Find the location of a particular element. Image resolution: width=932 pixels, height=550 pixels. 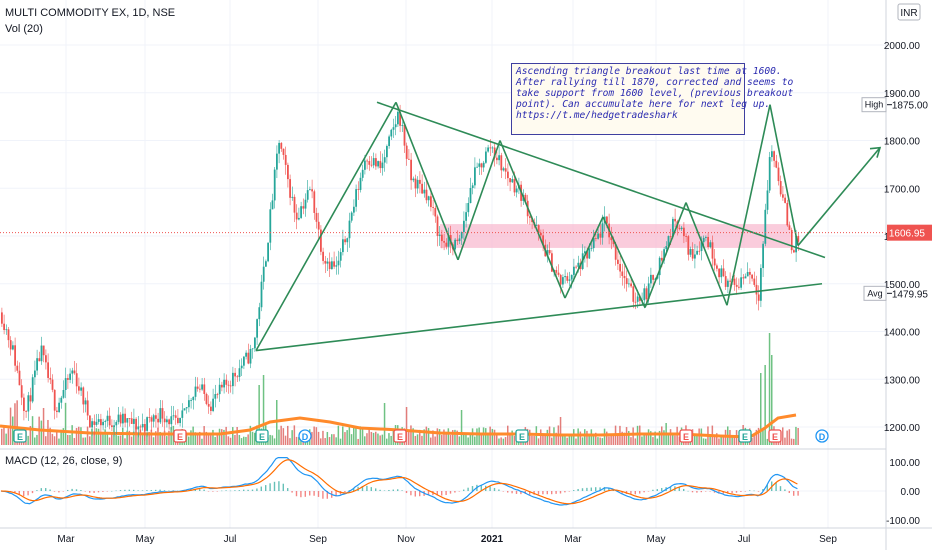

macd-axis: 100.00 0.00 -100.00 is located at coordinates (903, 492).